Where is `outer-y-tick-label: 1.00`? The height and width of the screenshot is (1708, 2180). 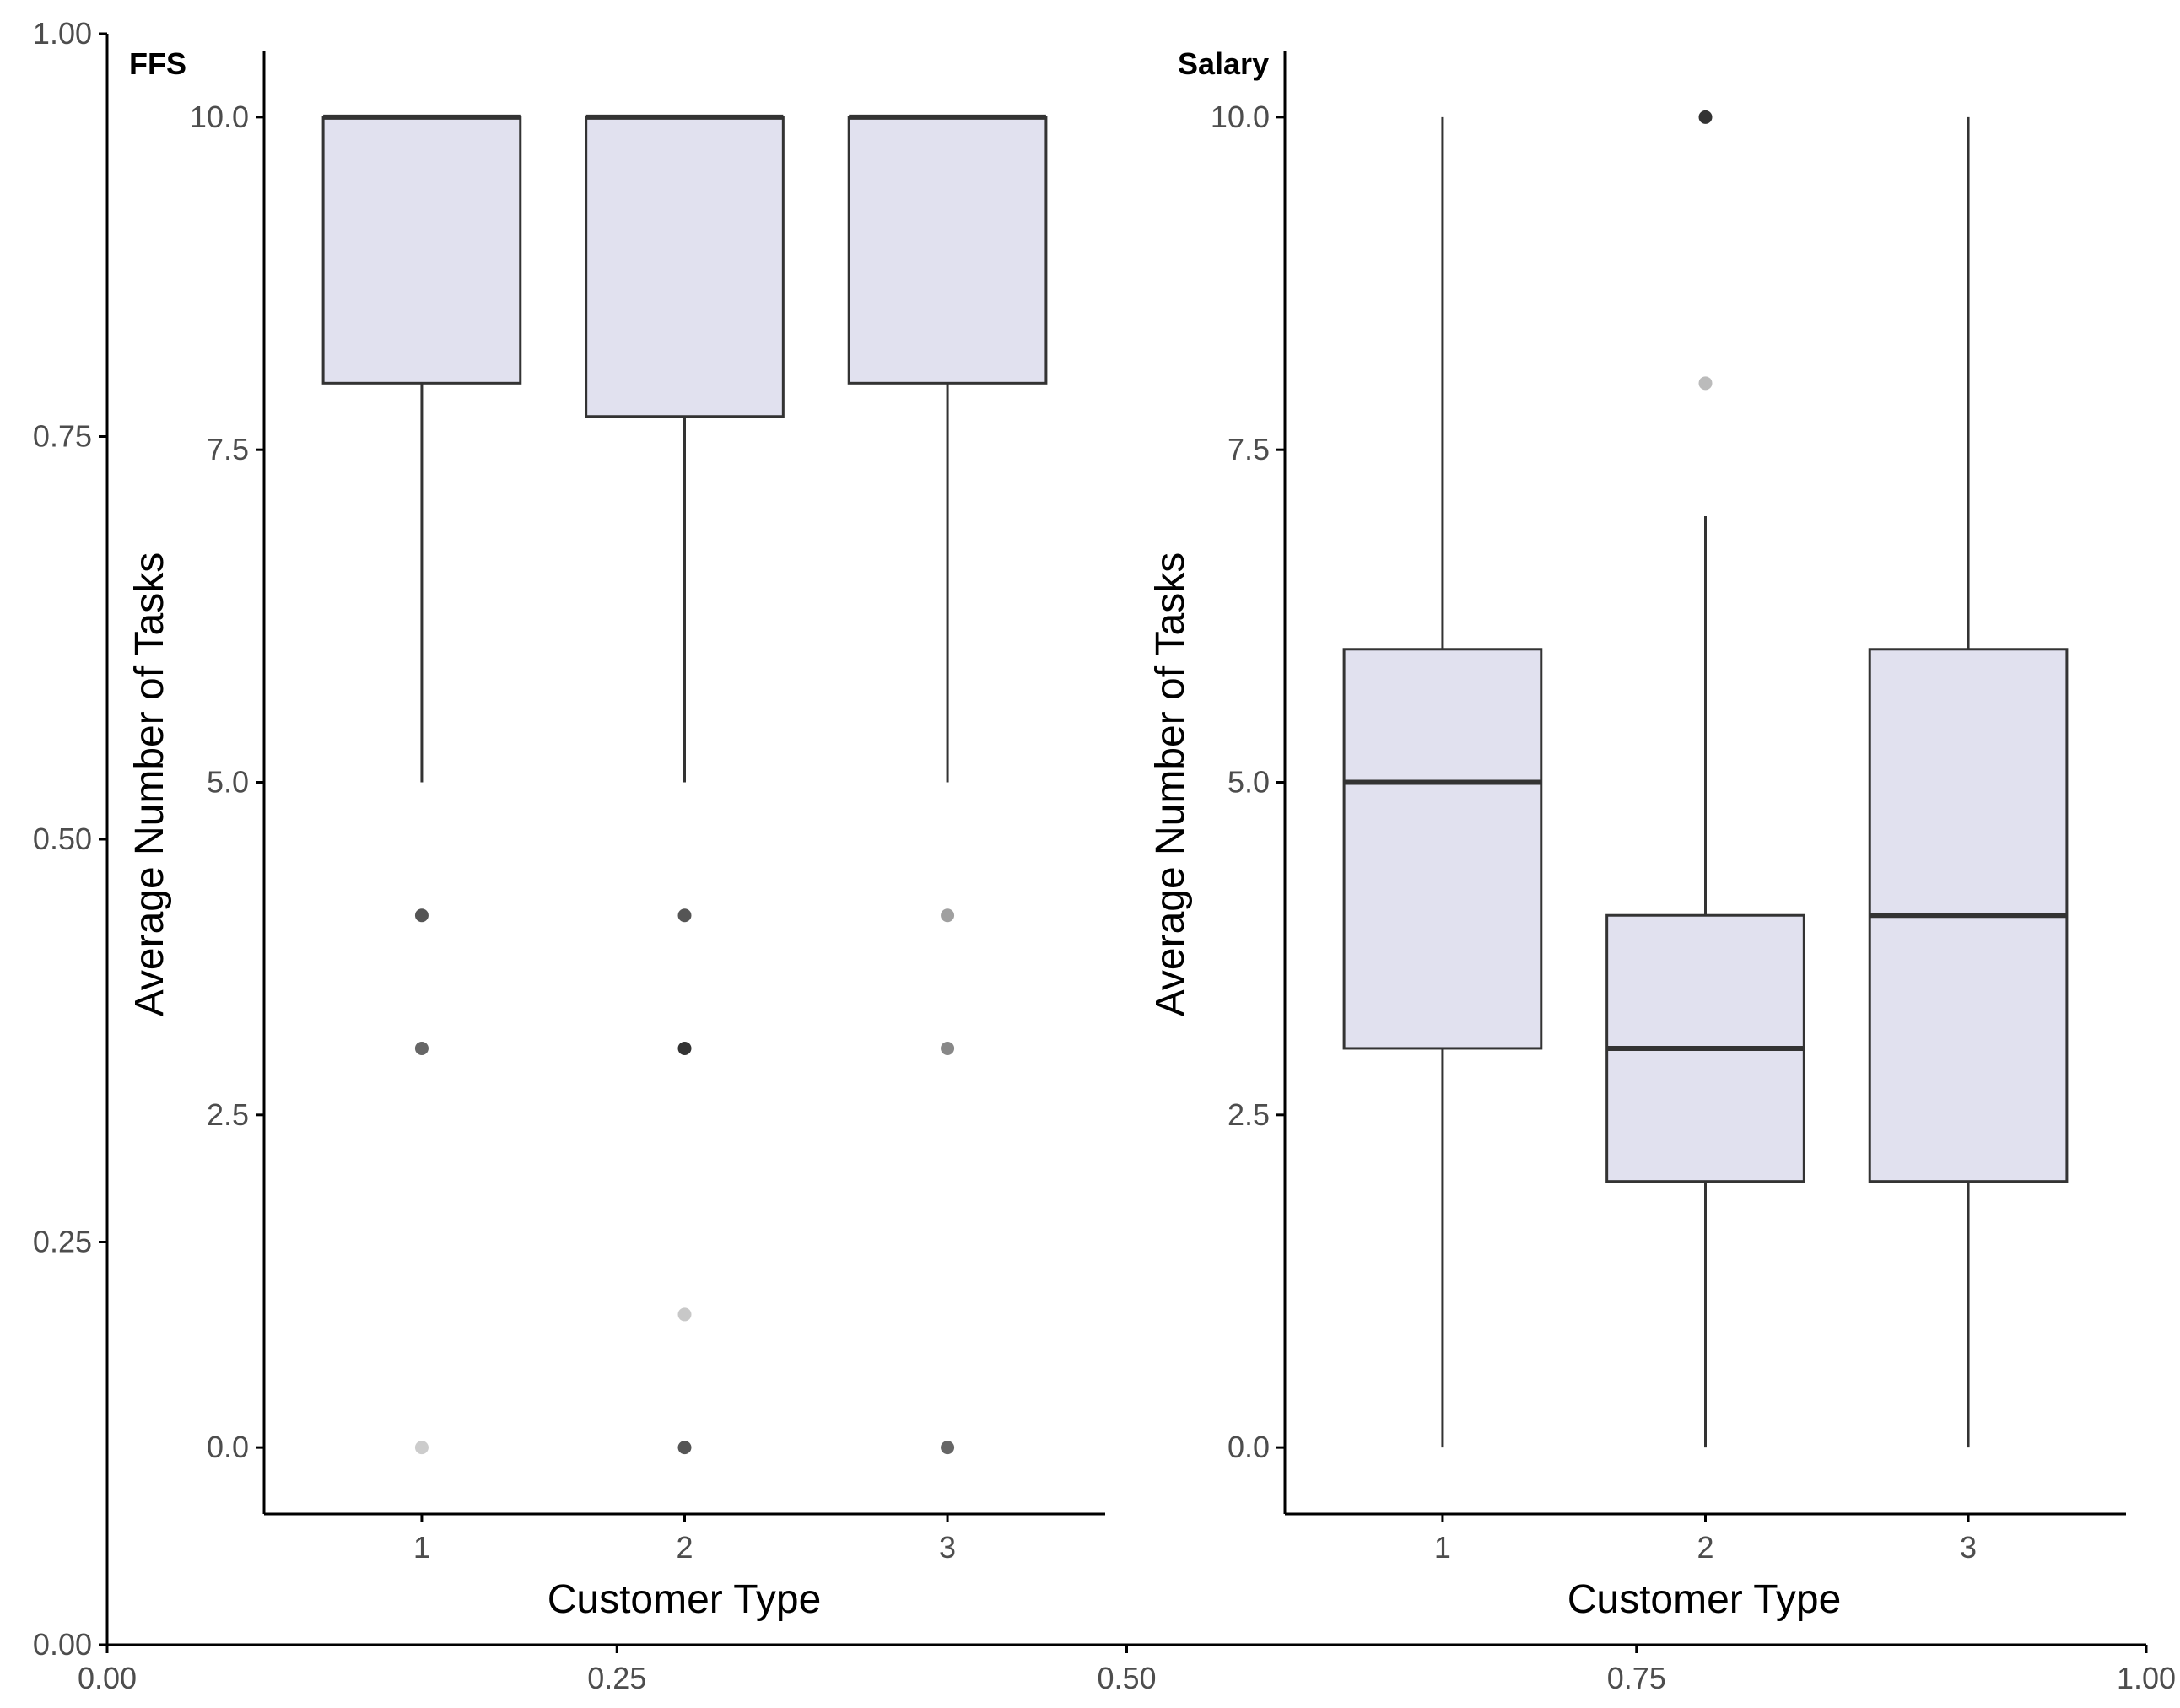 outer-y-tick-label: 1.00 is located at coordinates (62, 33).